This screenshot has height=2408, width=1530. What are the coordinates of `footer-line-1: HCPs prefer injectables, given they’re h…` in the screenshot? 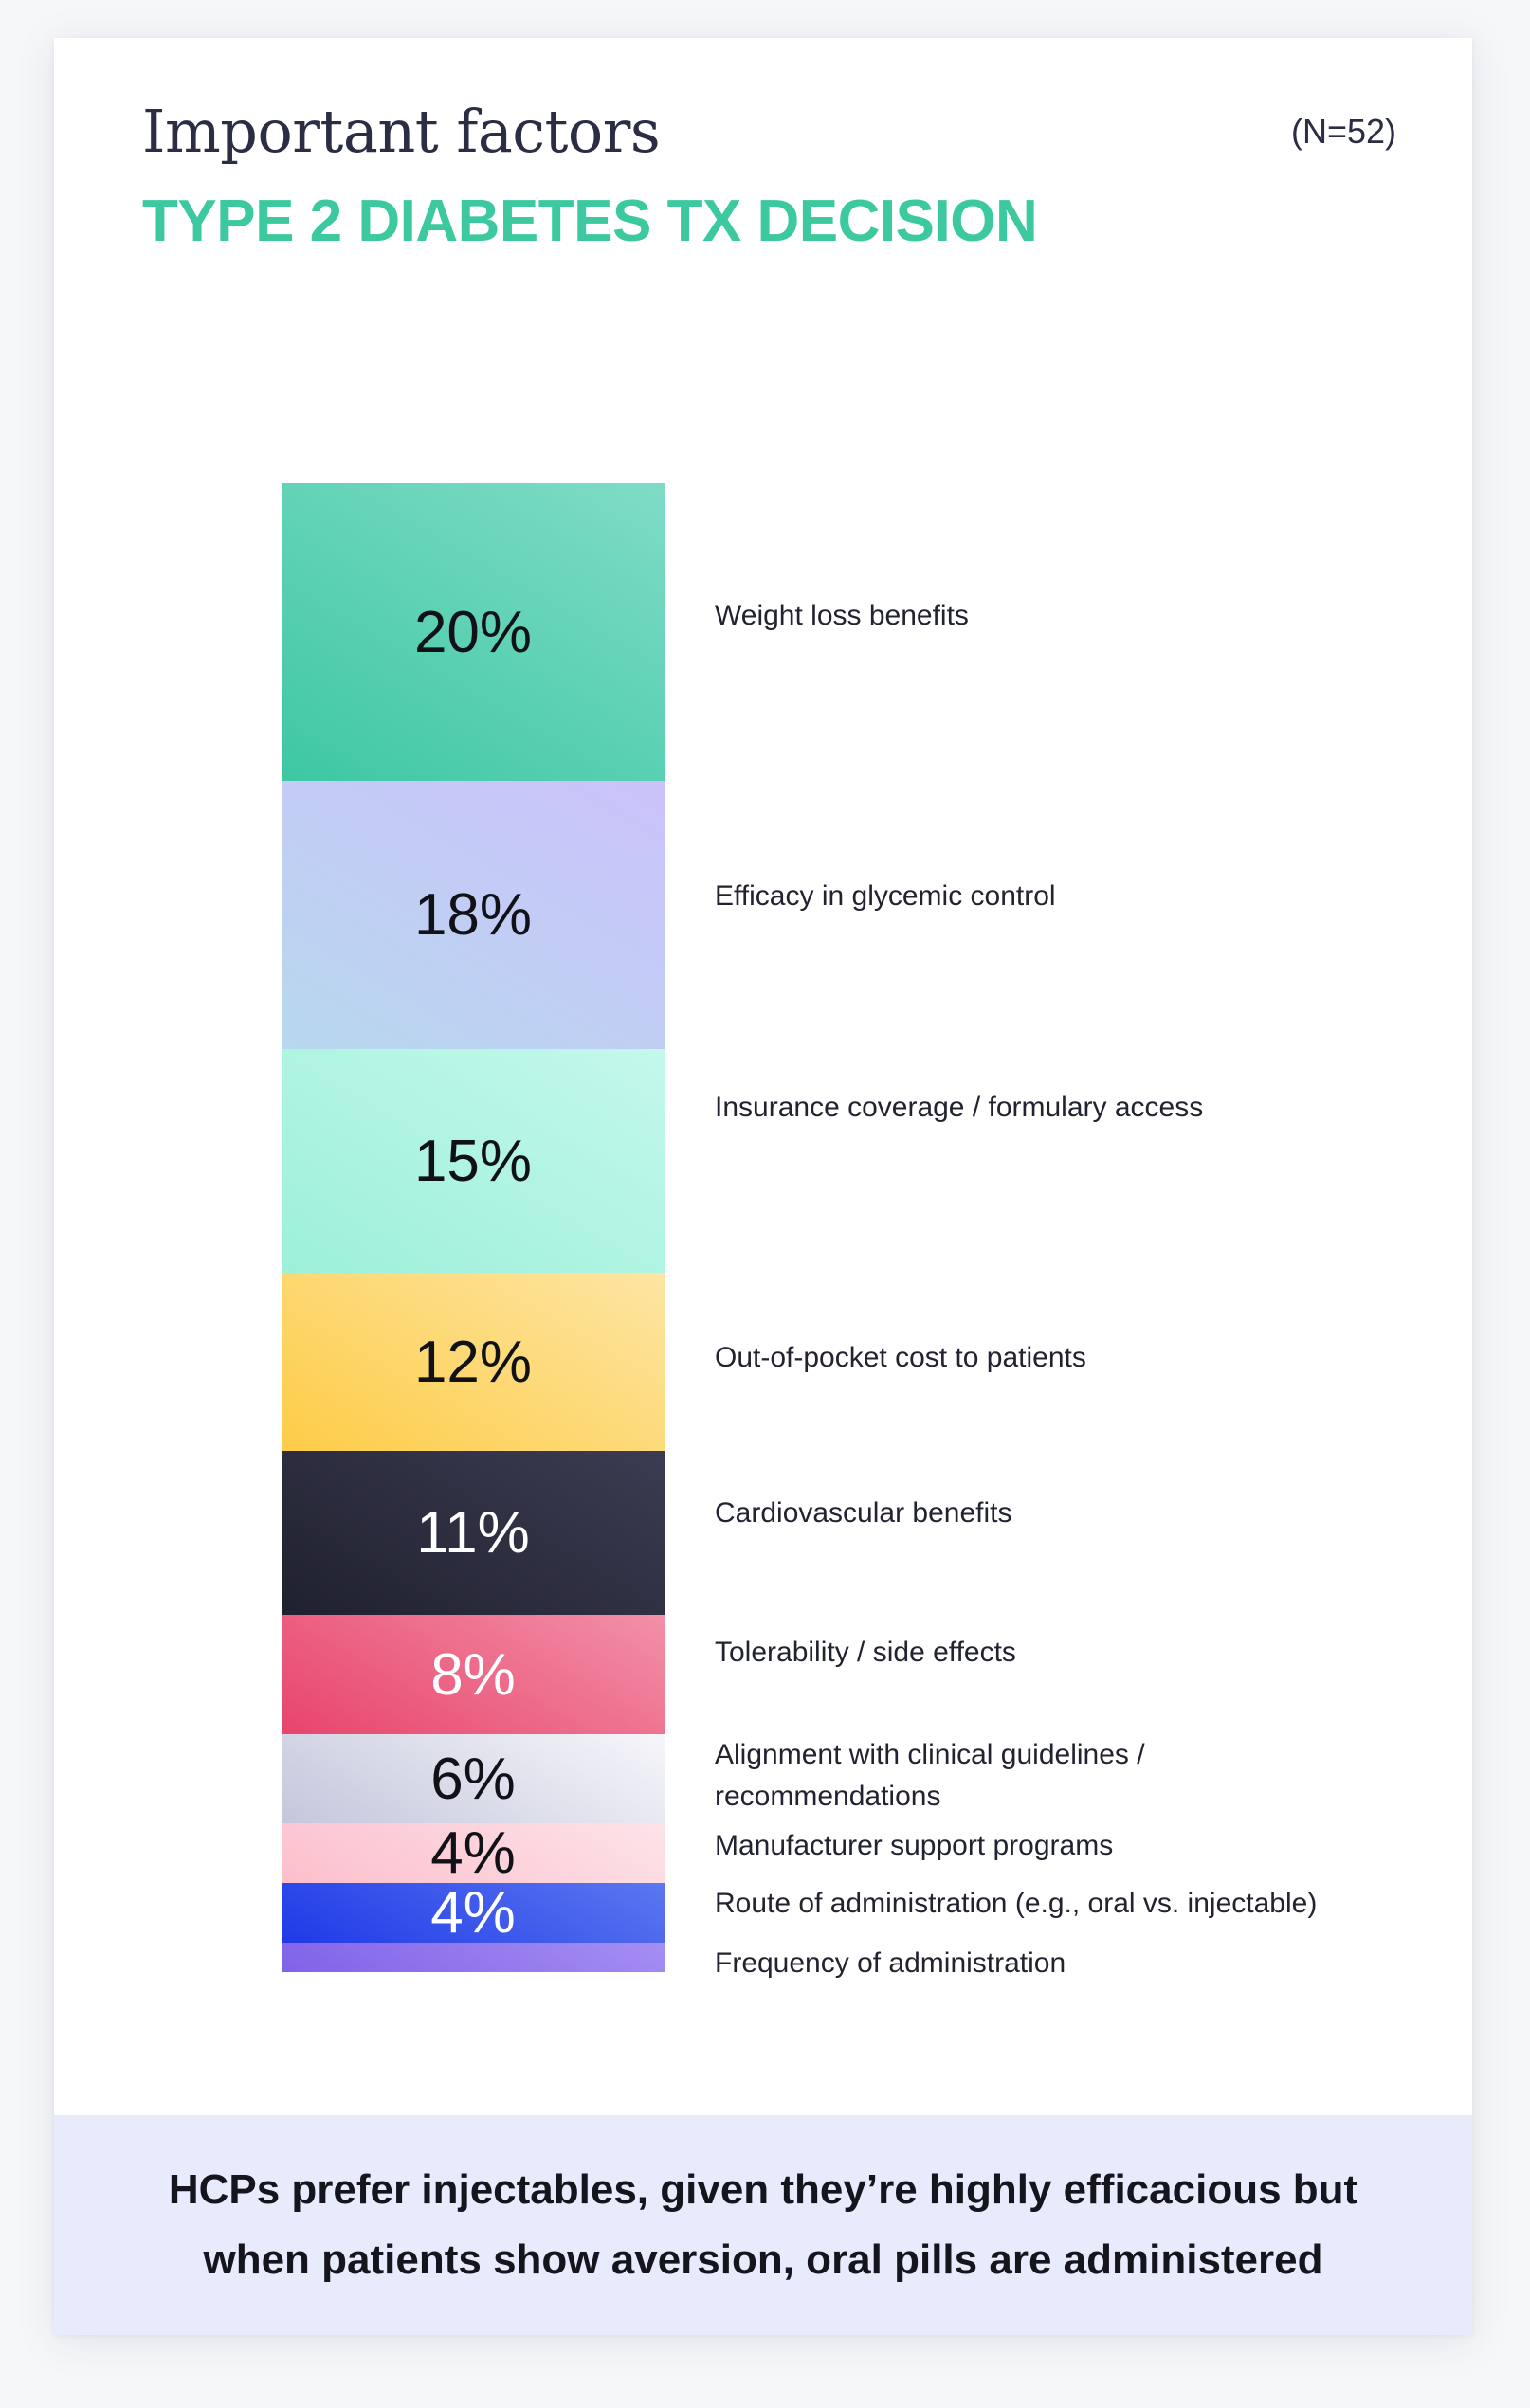 It's located at (763, 2190).